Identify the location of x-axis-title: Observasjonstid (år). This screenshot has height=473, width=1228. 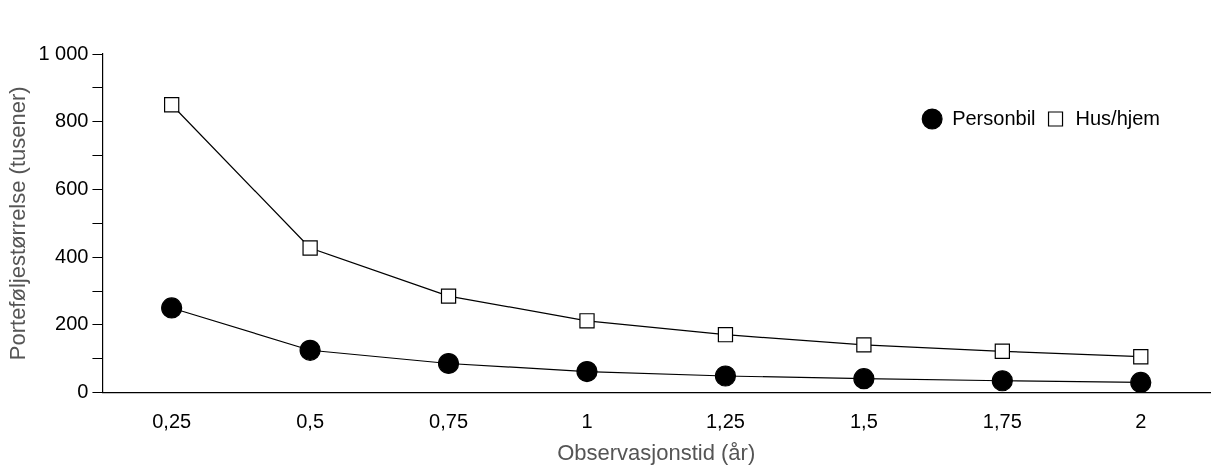
(656, 452).